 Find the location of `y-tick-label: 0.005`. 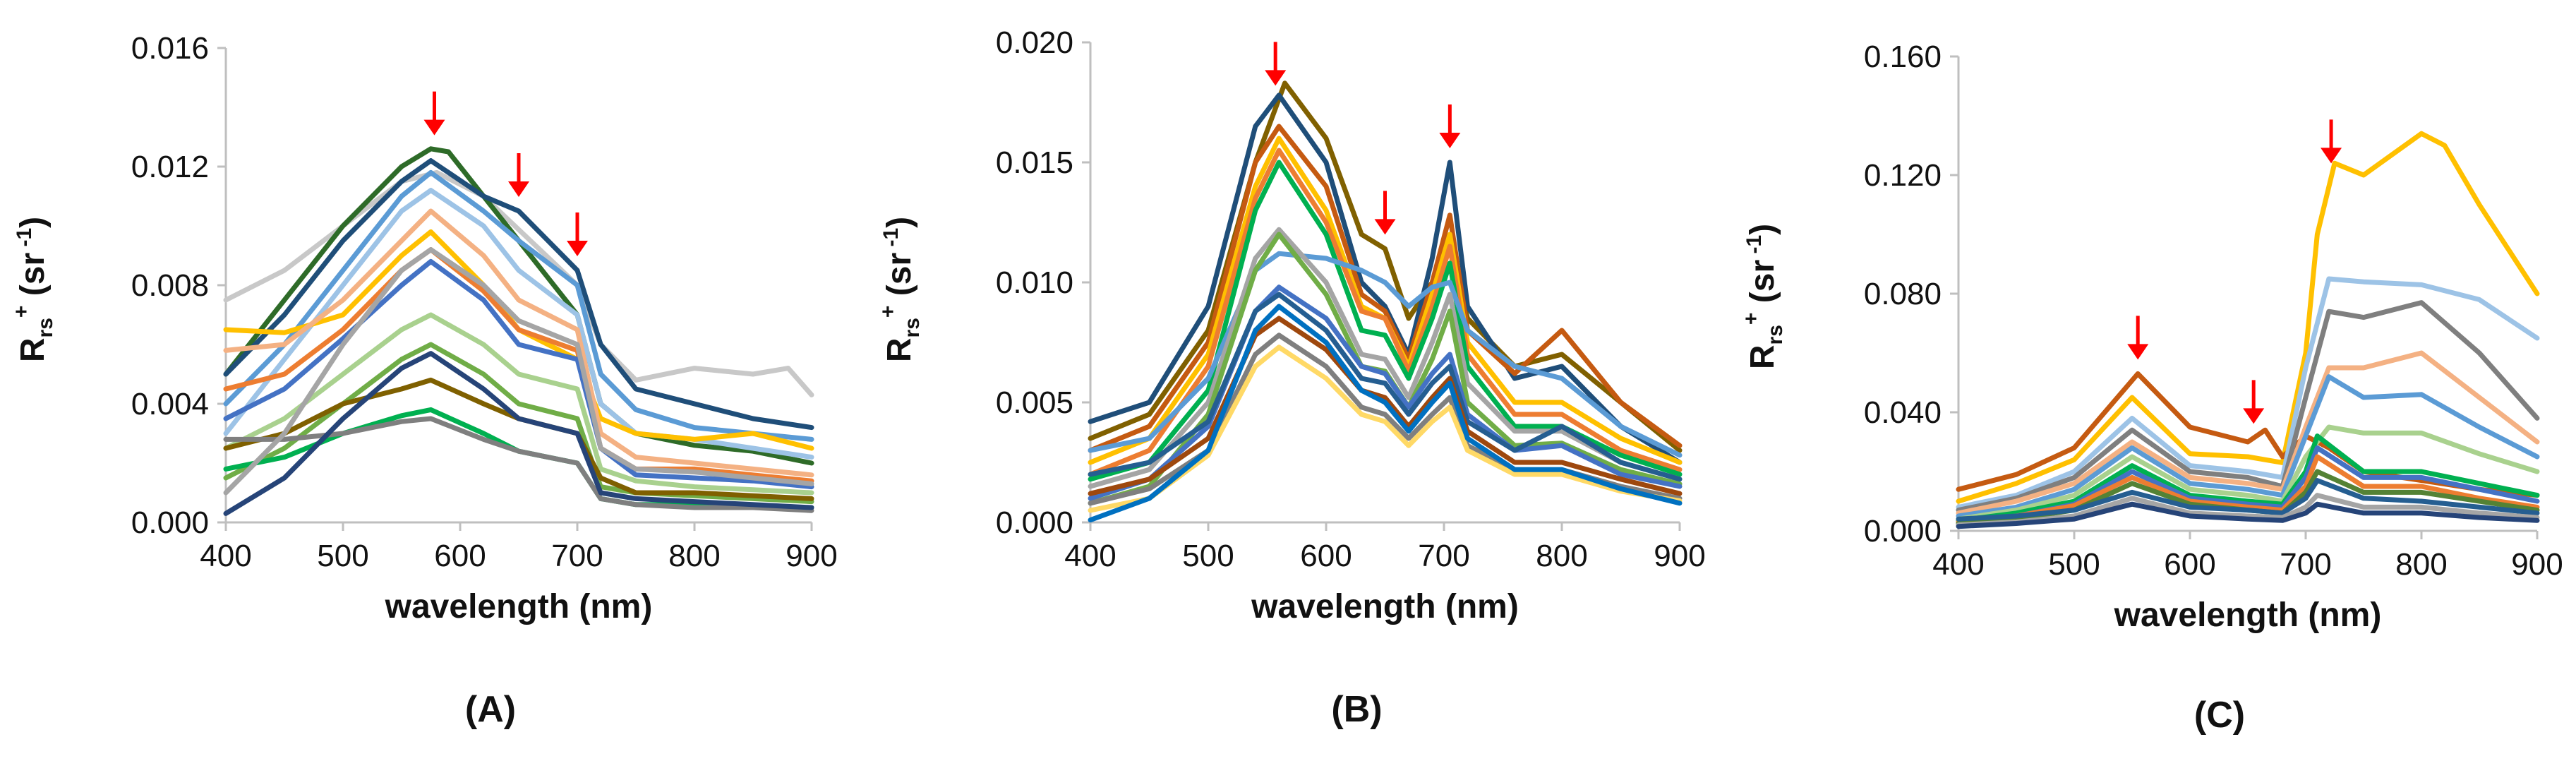

y-tick-label: 0.005 is located at coordinates (1034, 403).